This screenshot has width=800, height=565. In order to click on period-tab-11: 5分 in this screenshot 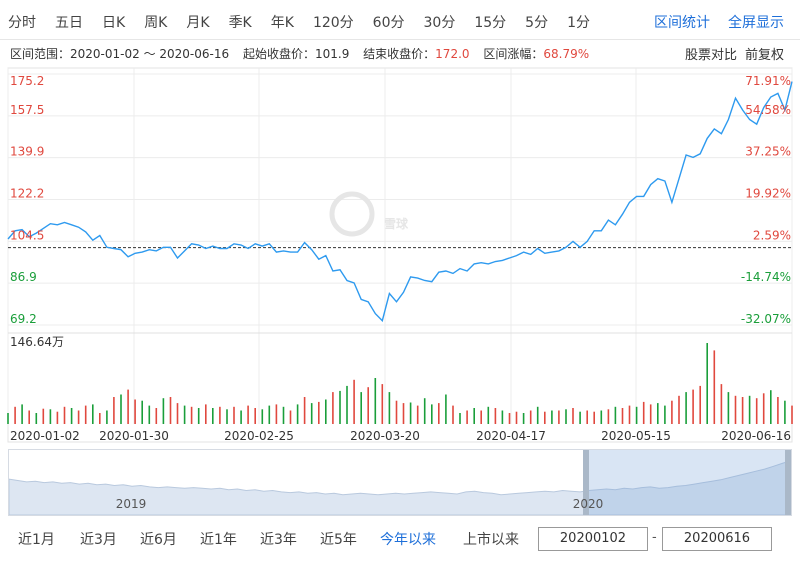, I will do `click(537, 23)`.